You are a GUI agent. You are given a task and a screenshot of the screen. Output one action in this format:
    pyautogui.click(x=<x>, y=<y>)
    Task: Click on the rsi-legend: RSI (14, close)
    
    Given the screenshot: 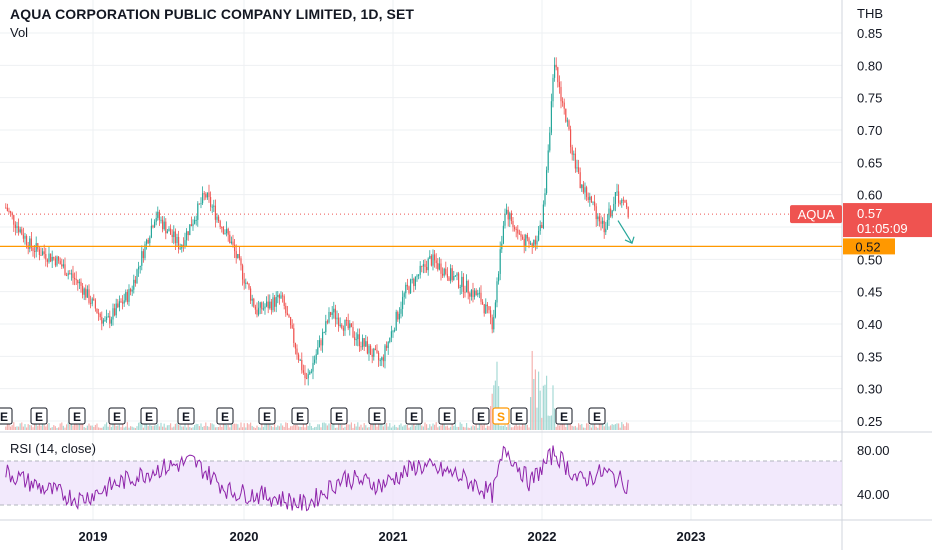 What is the action you would take?
    pyautogui.click(x=53, y=448)
    